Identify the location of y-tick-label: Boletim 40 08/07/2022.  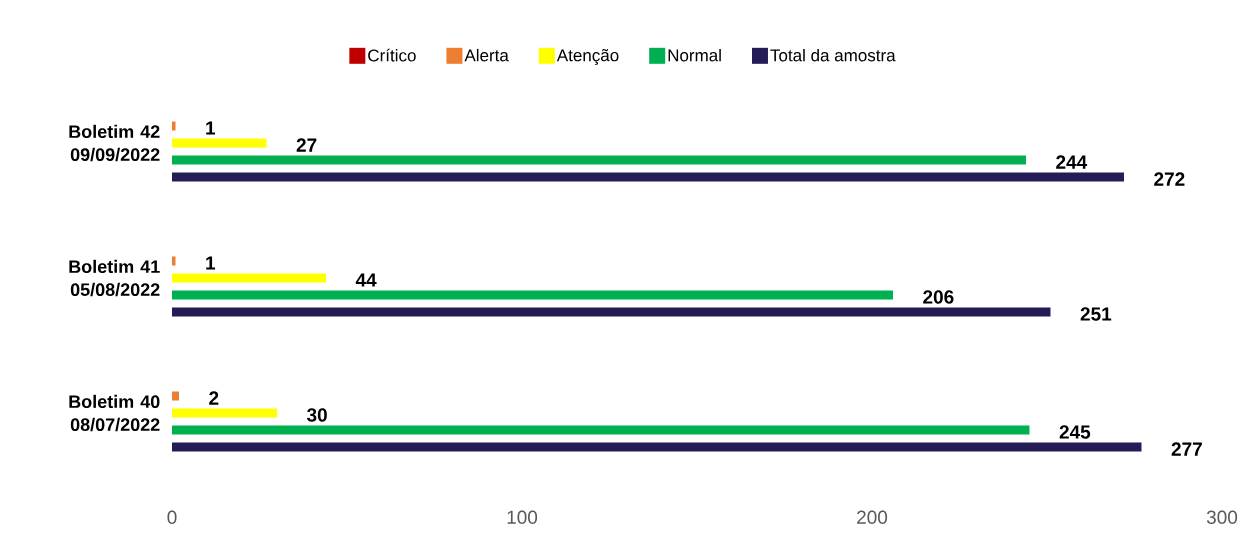
(114, 413).